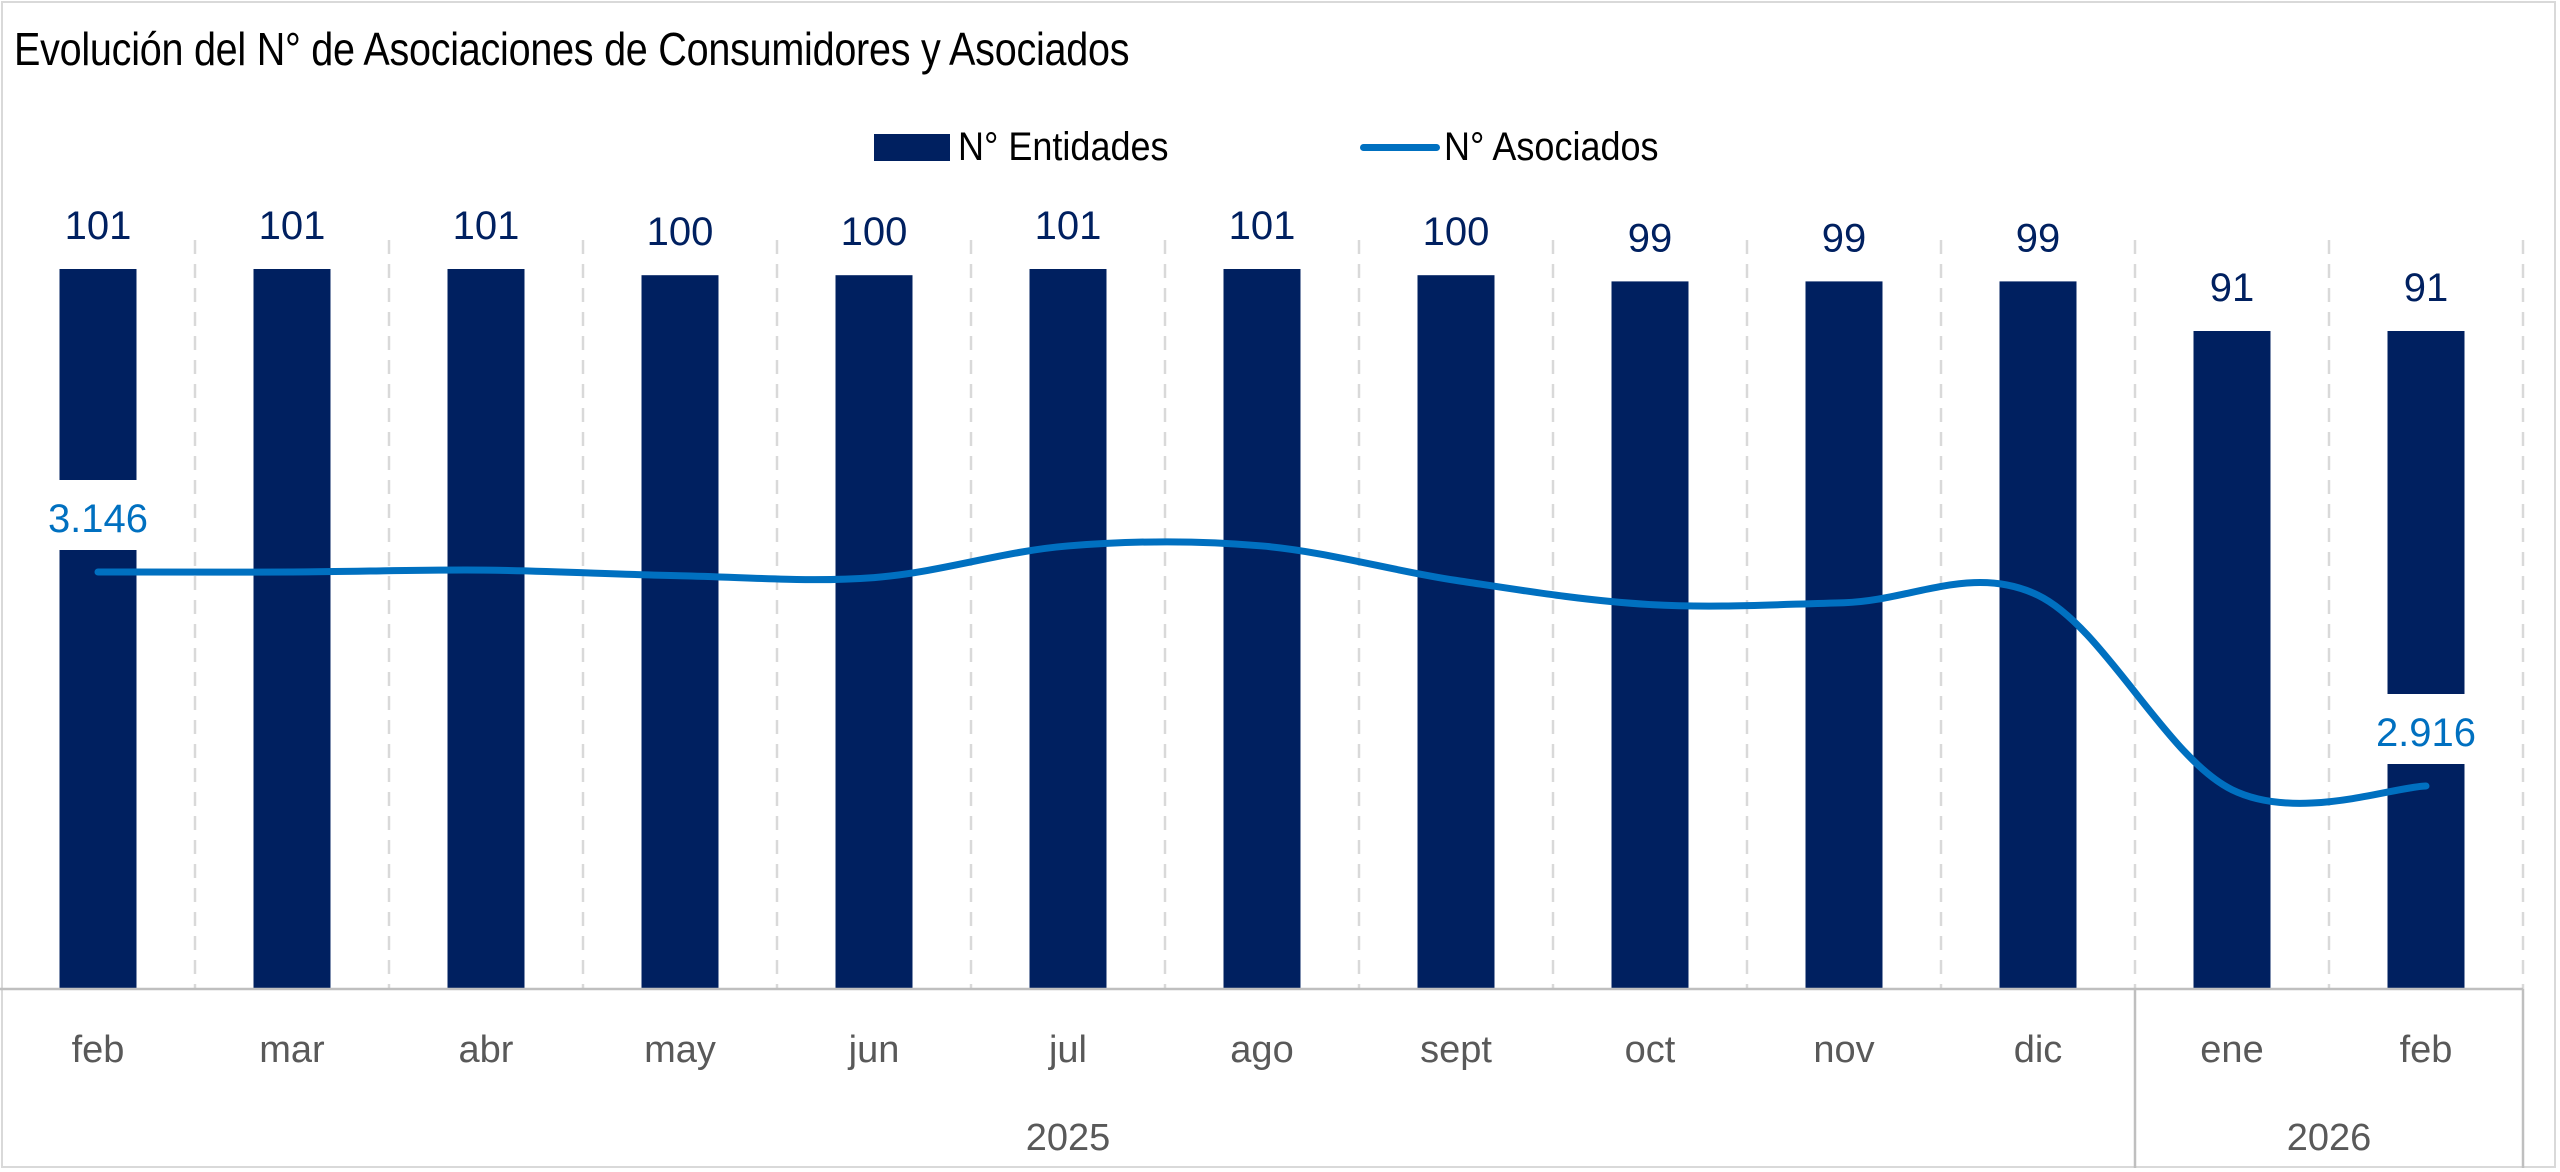 The width and height of the screenshot is (2560, 1172). Describe the element at coordinates (680, 1050) in the screenshot. I see `x-tick-label: may` at that location.